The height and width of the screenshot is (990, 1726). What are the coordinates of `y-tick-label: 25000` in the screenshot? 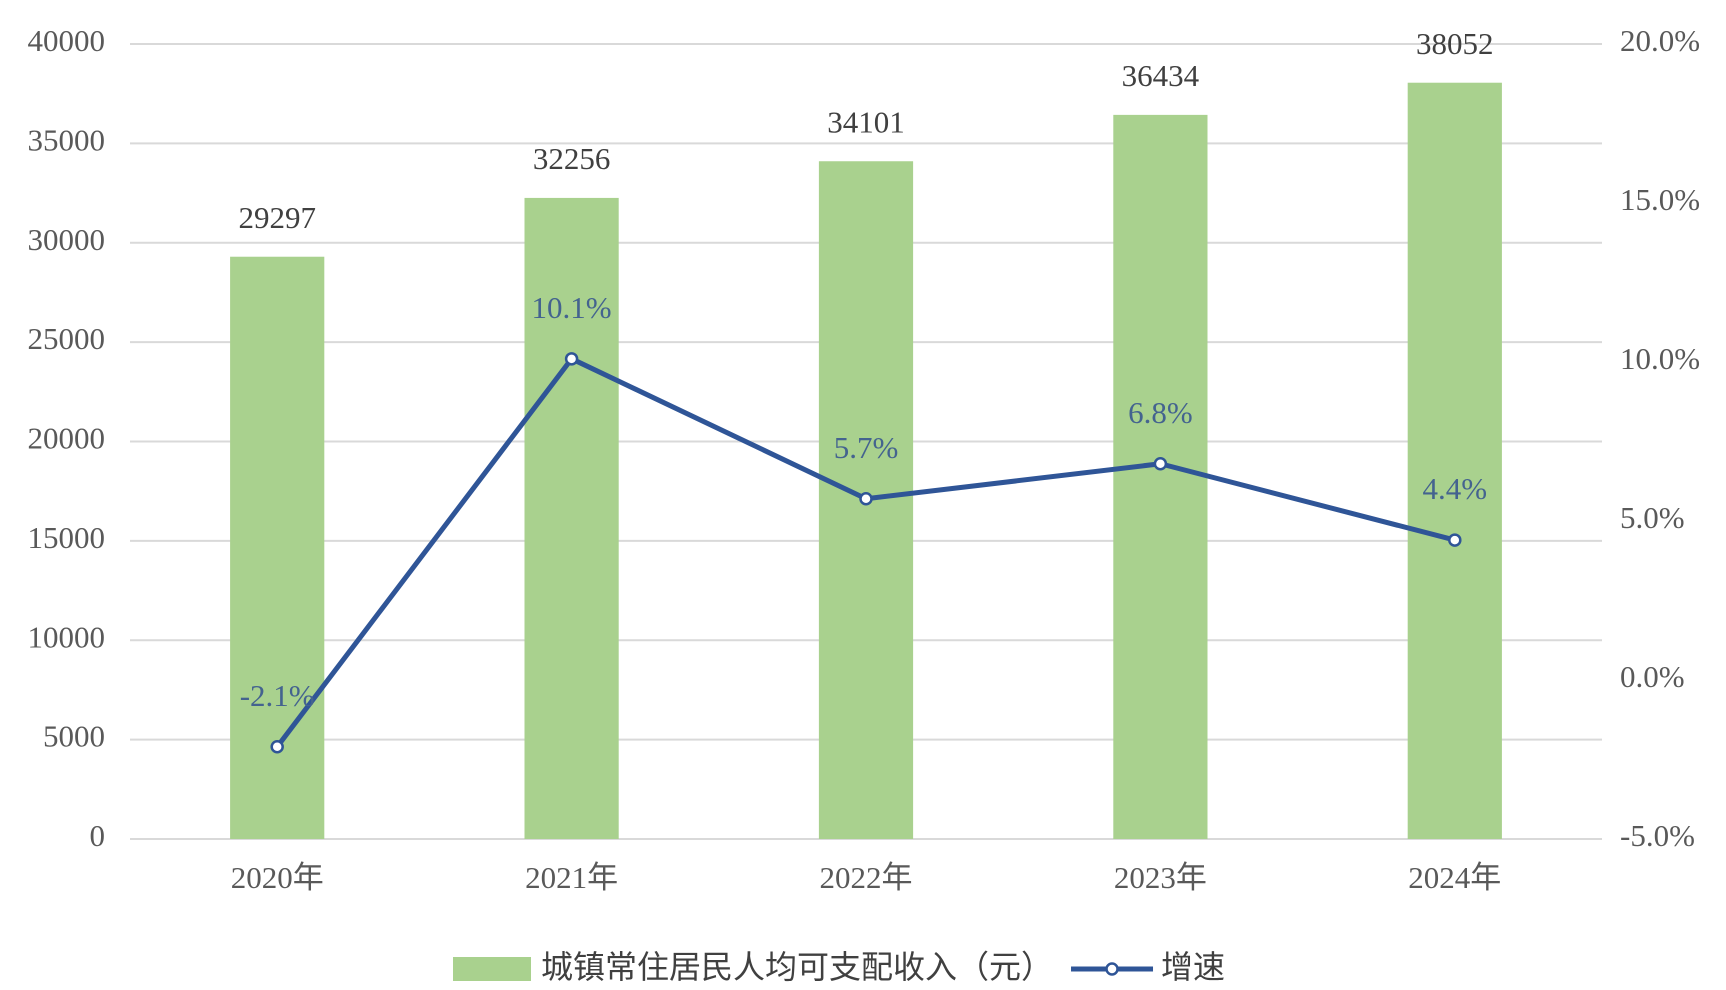 It's located at (67, 338).